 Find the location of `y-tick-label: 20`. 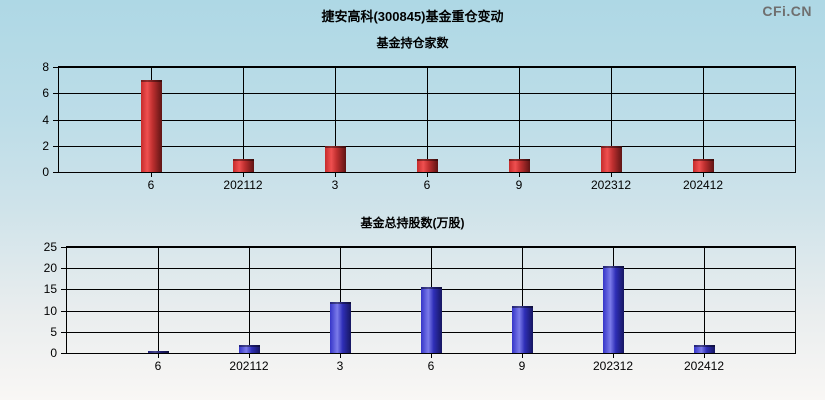

y-tick-label: 20 is located at coordinates (50, 268).